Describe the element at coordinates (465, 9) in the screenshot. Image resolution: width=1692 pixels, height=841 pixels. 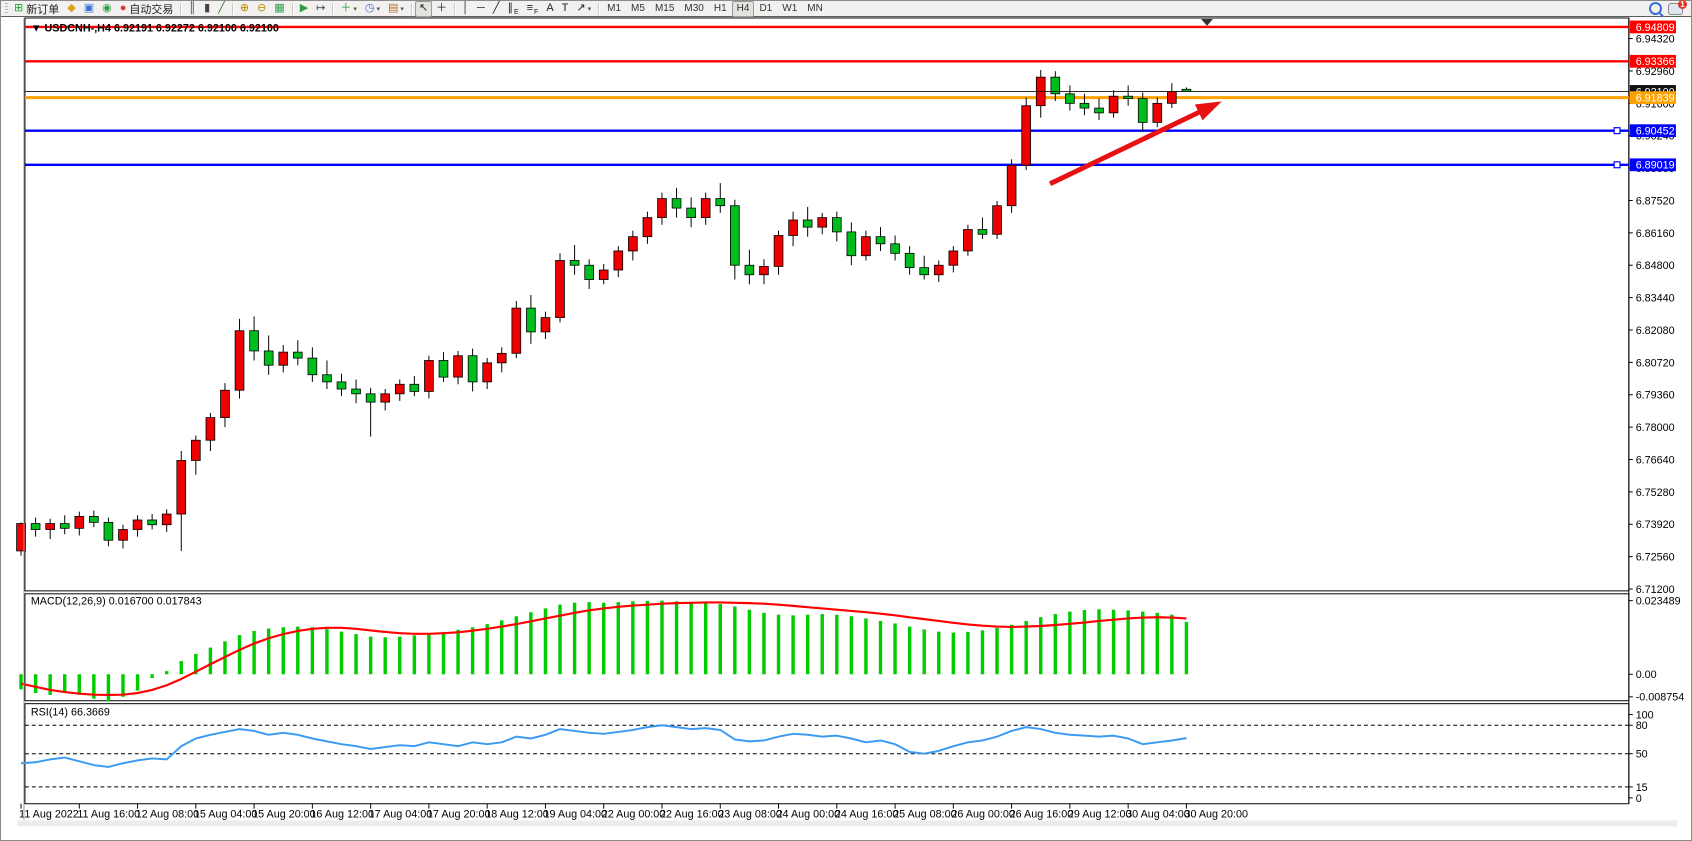
I see `vertical-line-button: │` at that location.